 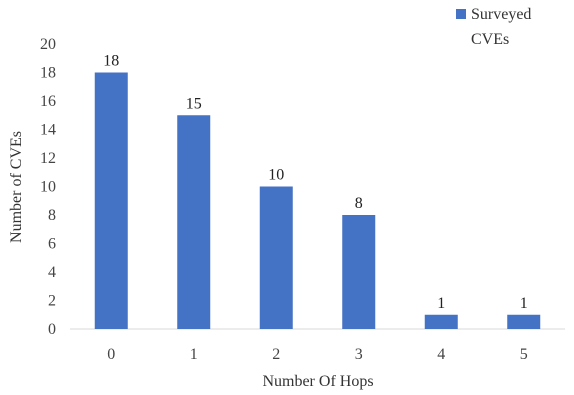 I want to click on x-tick-label: 0, so click(x=111, y=354).